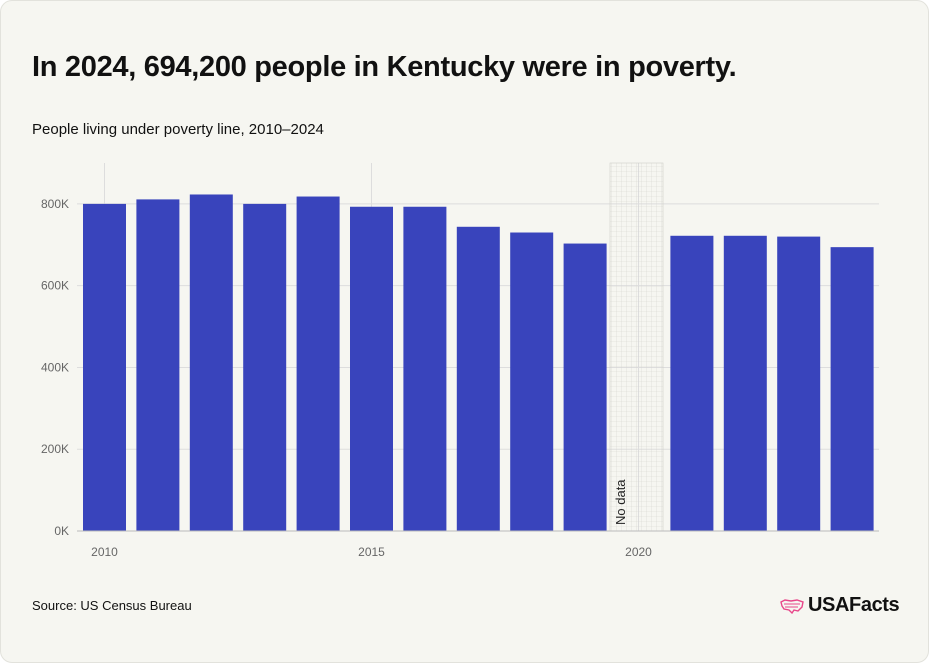 Image resolution: width=929 pixels, height=663 pixels. Describe the element at coordinates (425, 369) in the screenshot. I see `bar-2016` at that location.